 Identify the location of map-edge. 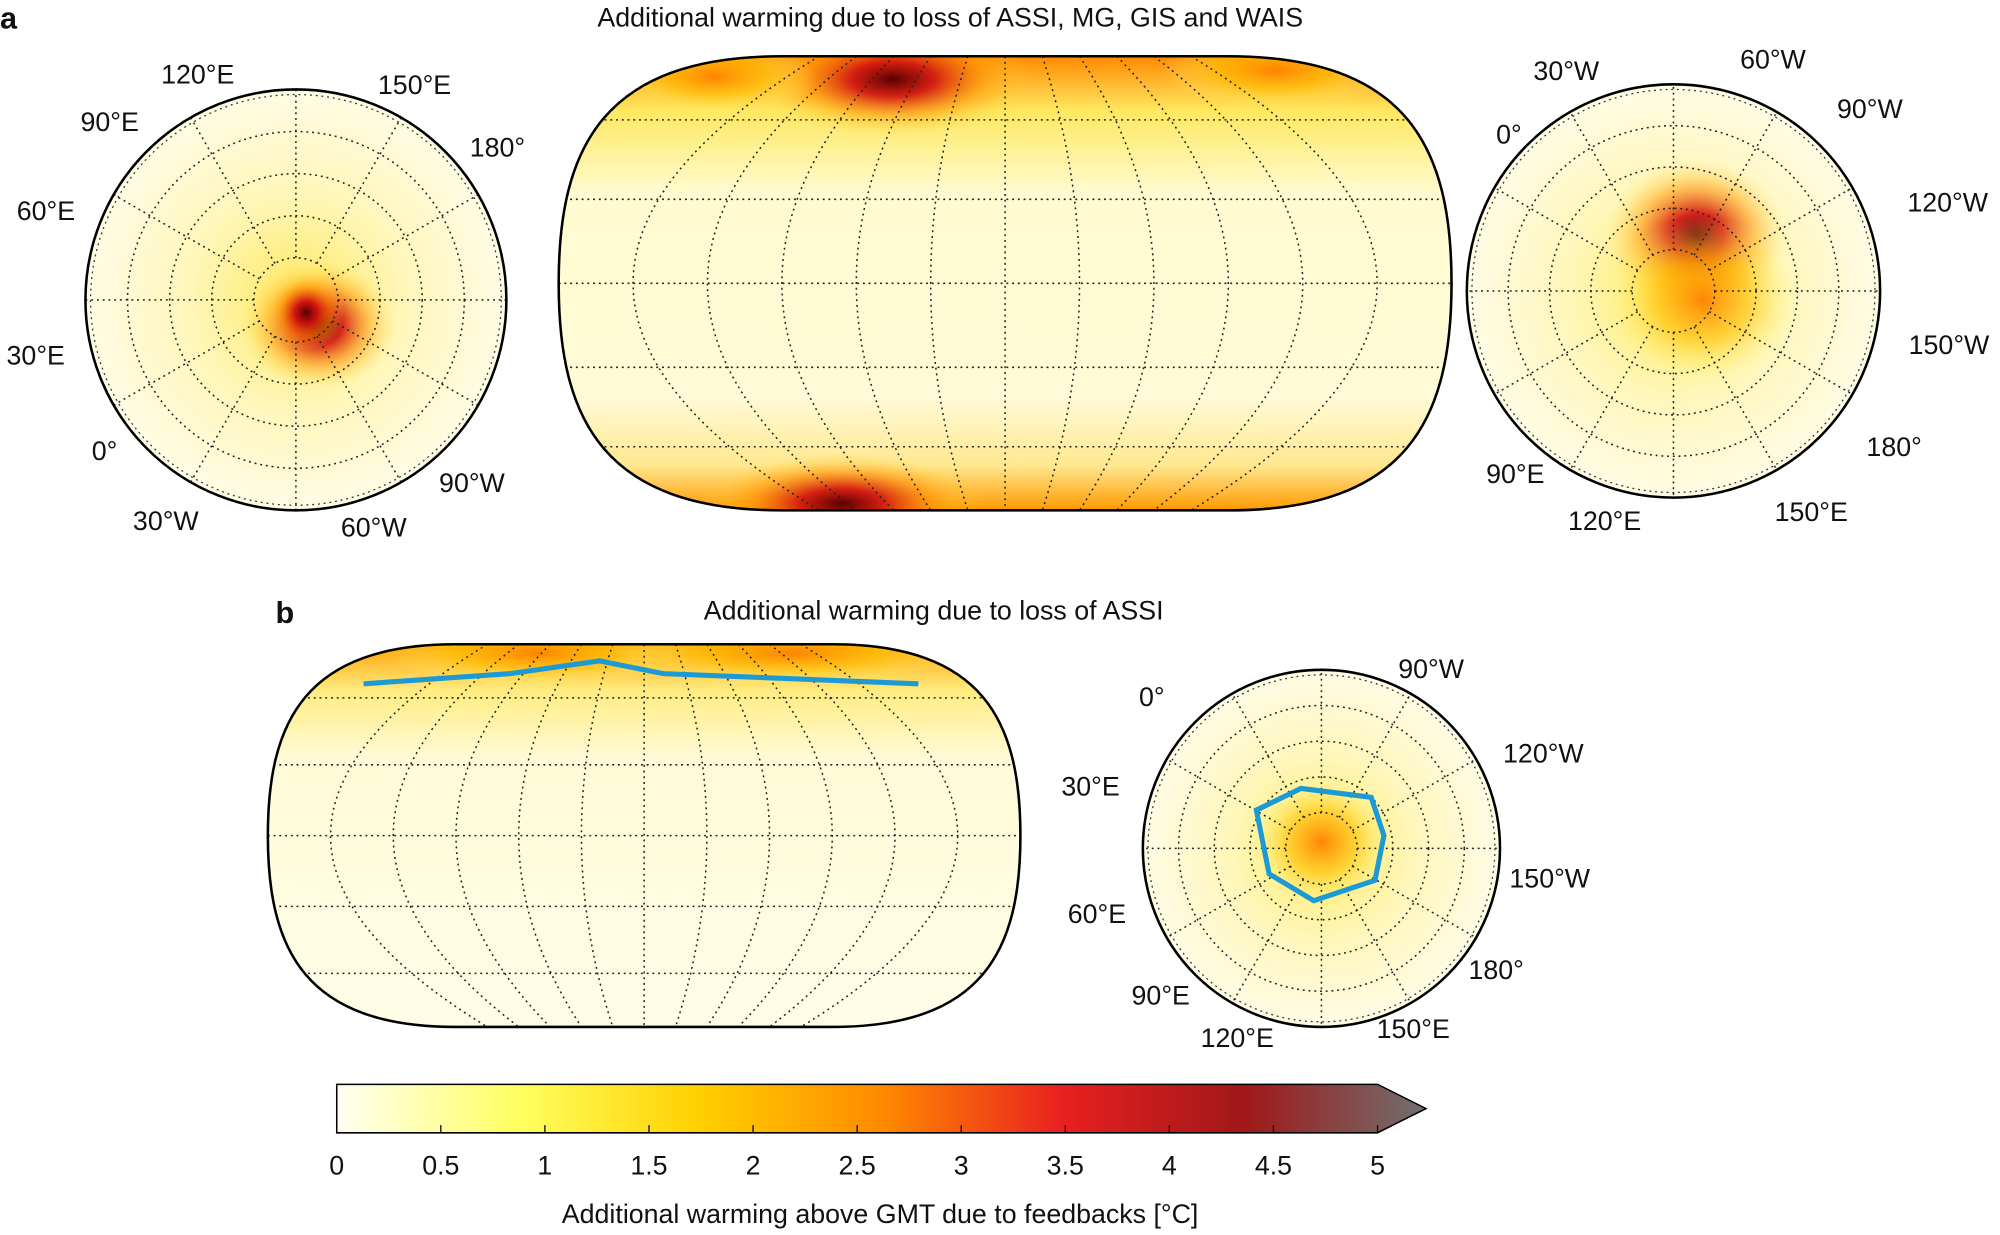
(1673, 291).